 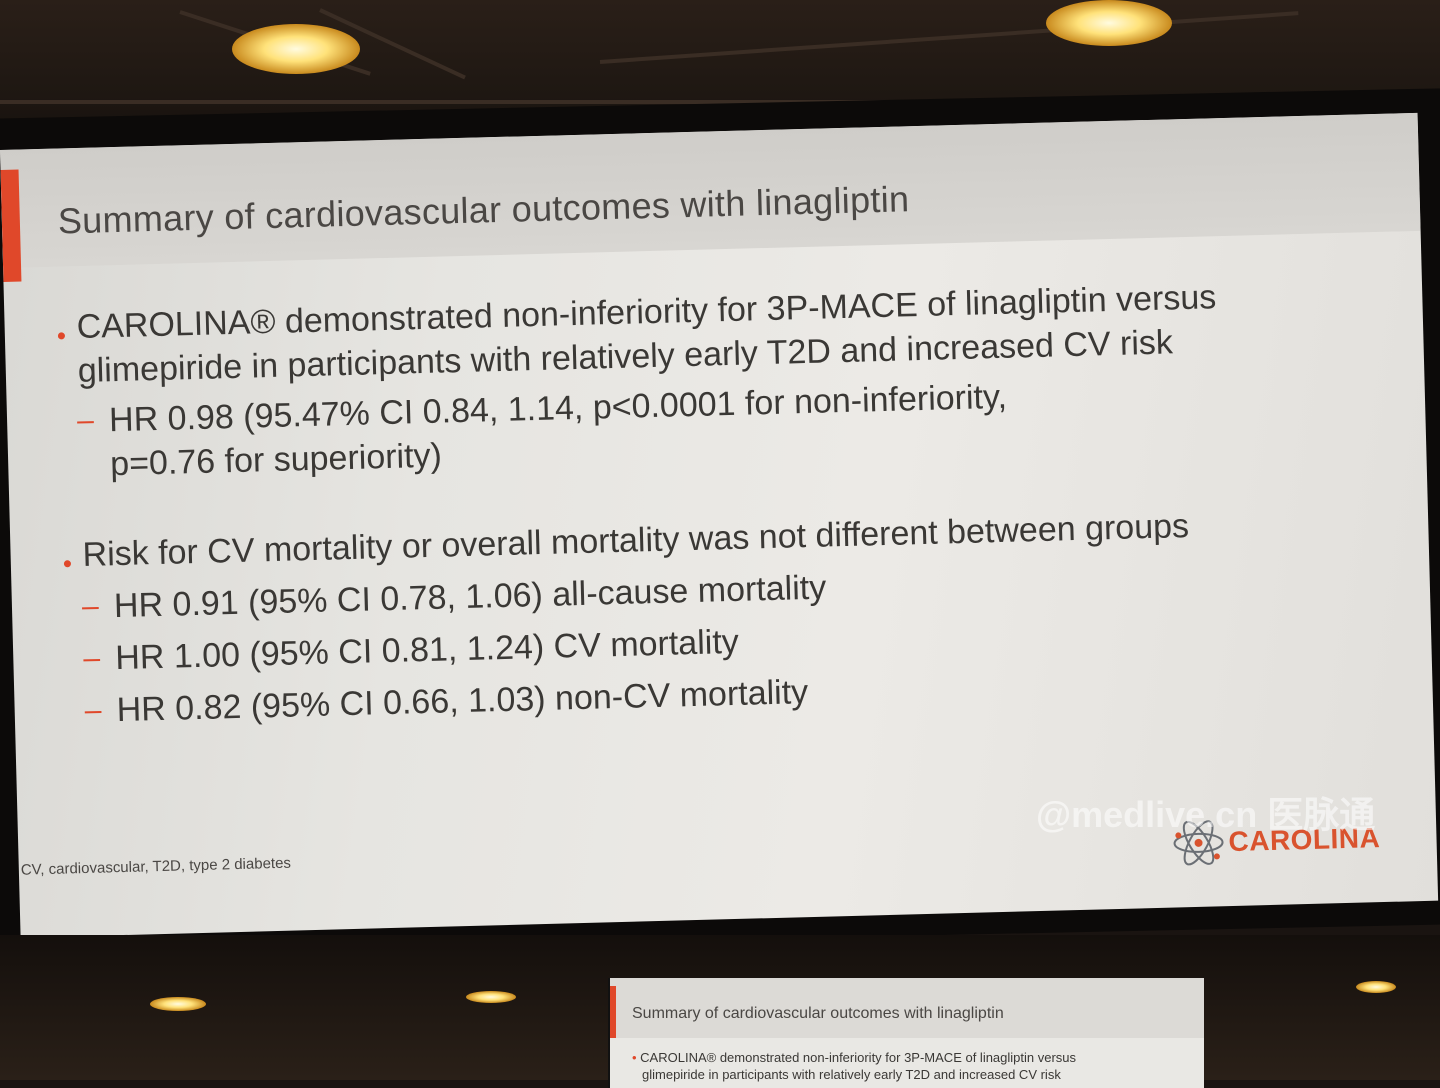 What do you see at coordinates (613, 1012) in the screenshot?
I see `secondary-accent-bar` at bounding box center [613, 1012].